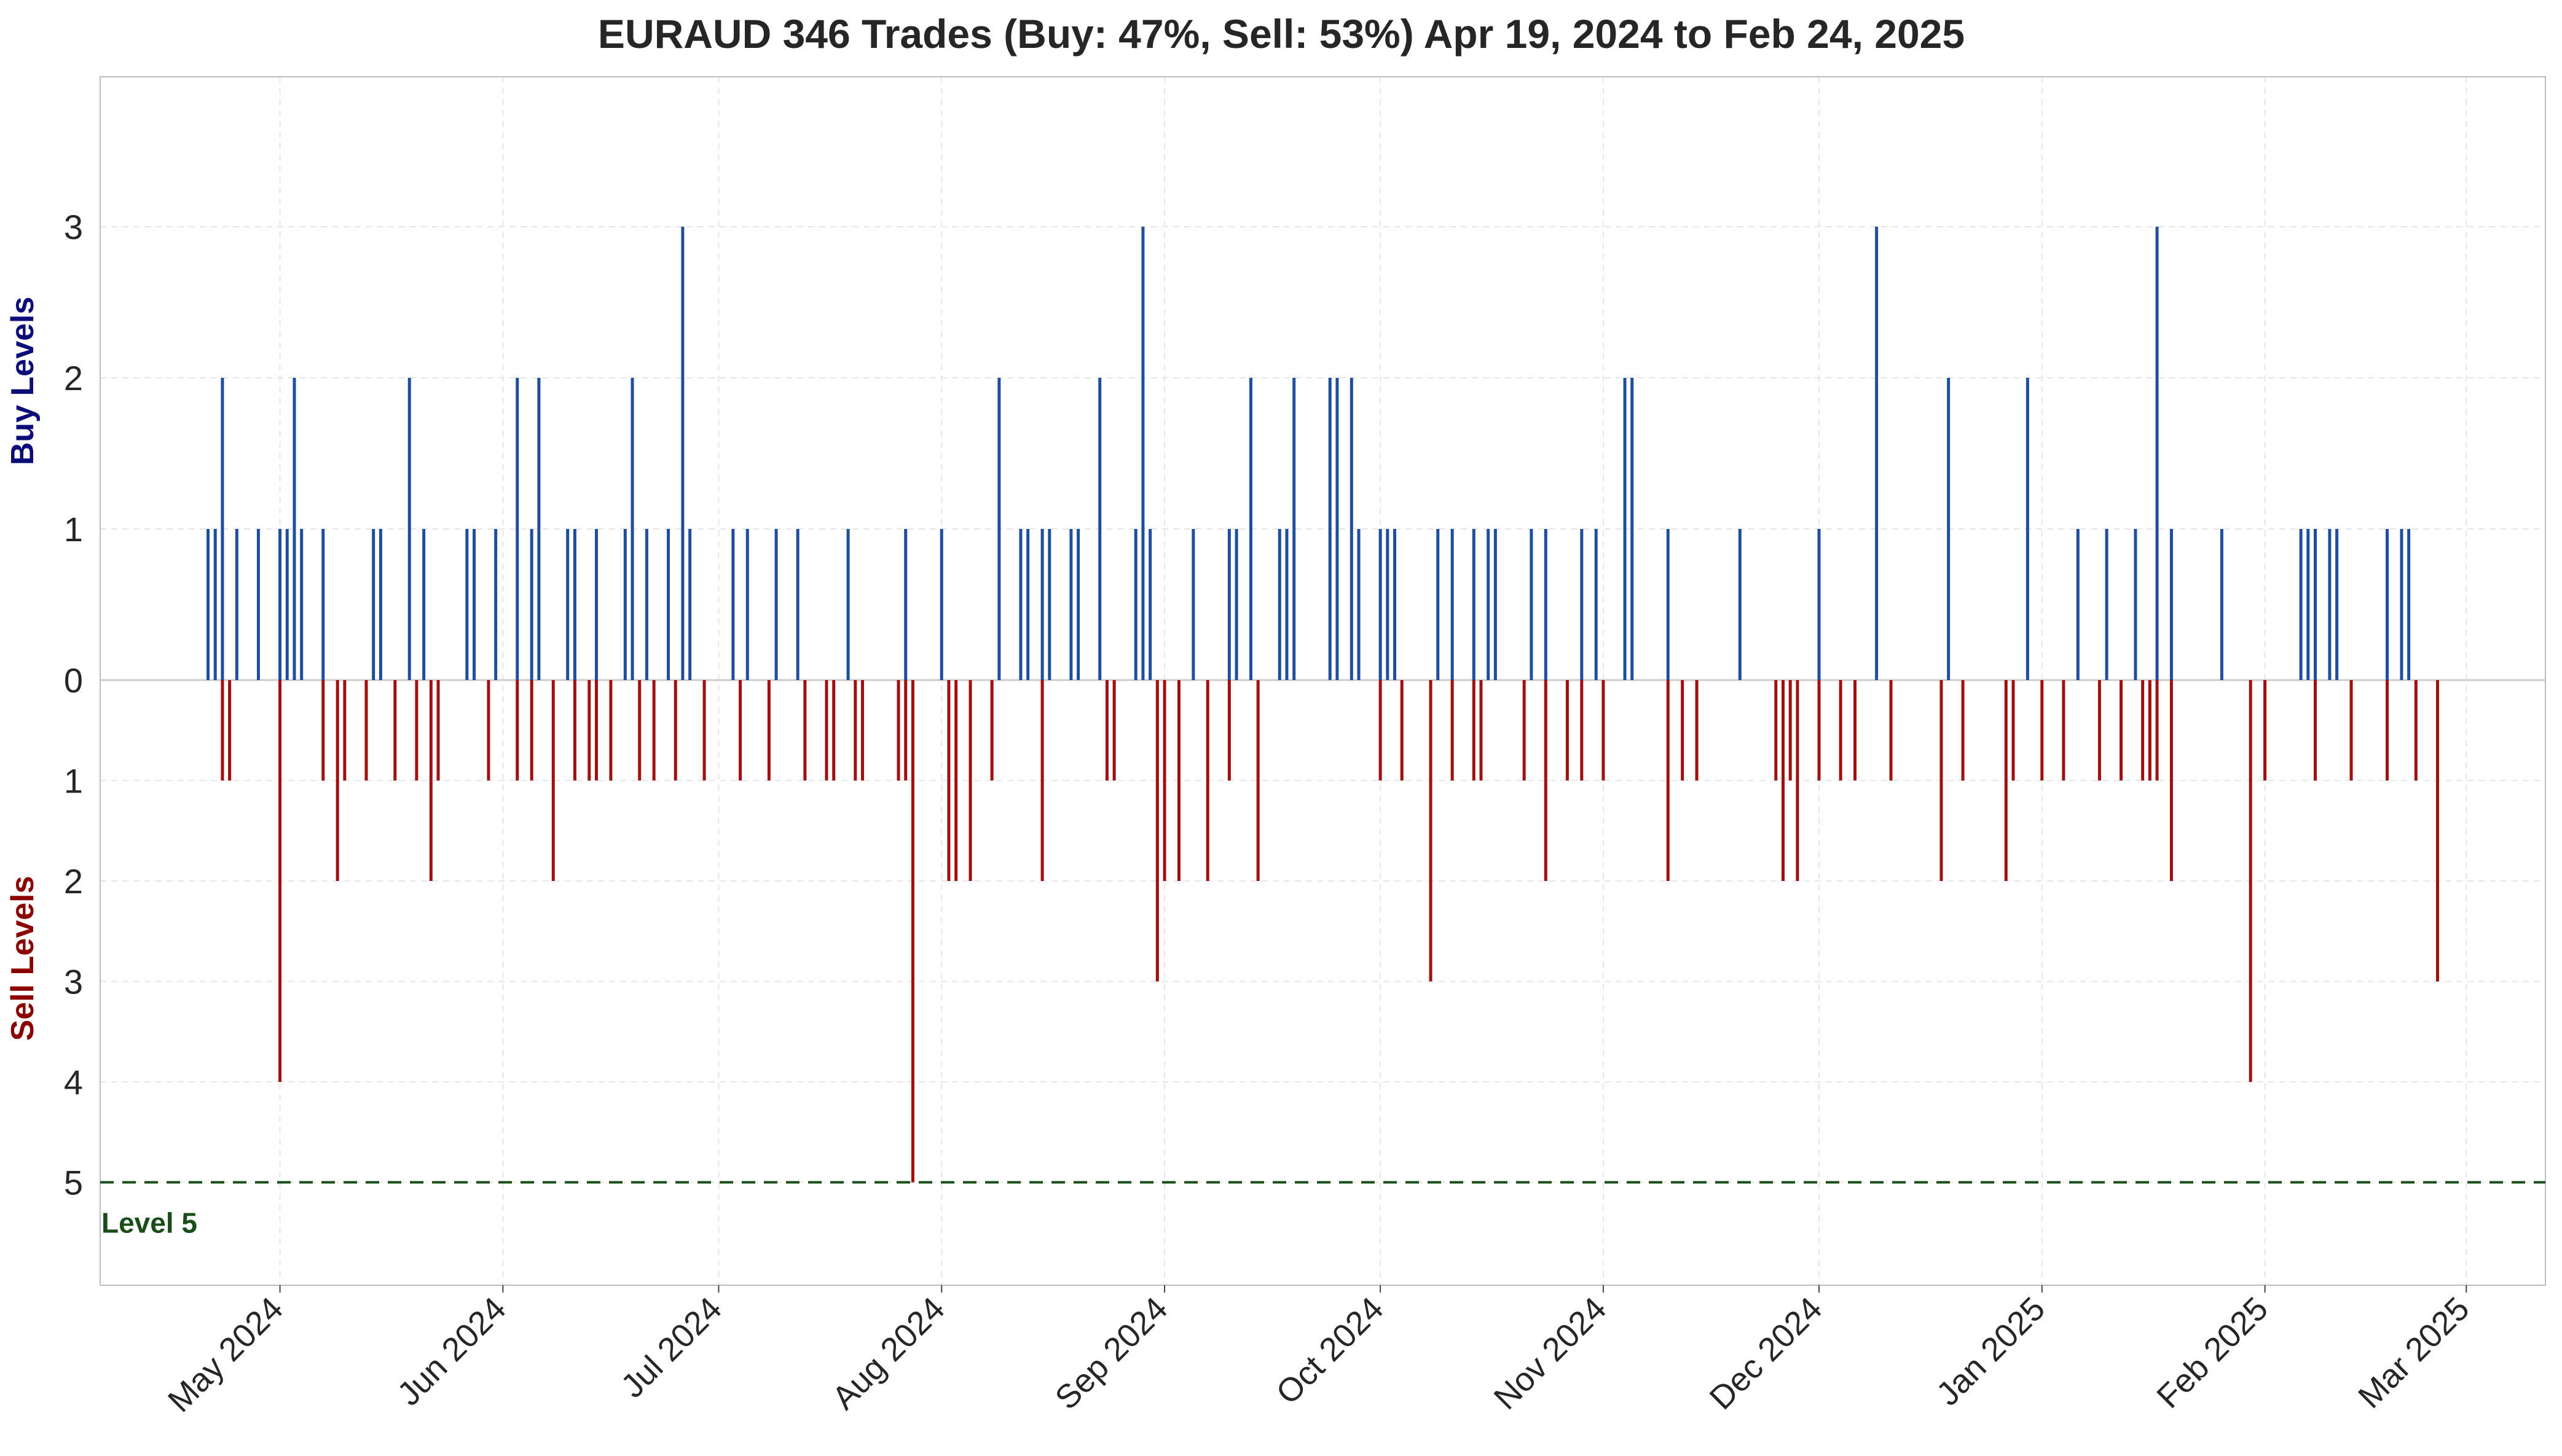 Image resolution: width=2562 pixels, height=1456 pixels. Describe the element at coordinates (73, 781) in the screenshot. I see `y-tick-label-sell: 1` at that location.